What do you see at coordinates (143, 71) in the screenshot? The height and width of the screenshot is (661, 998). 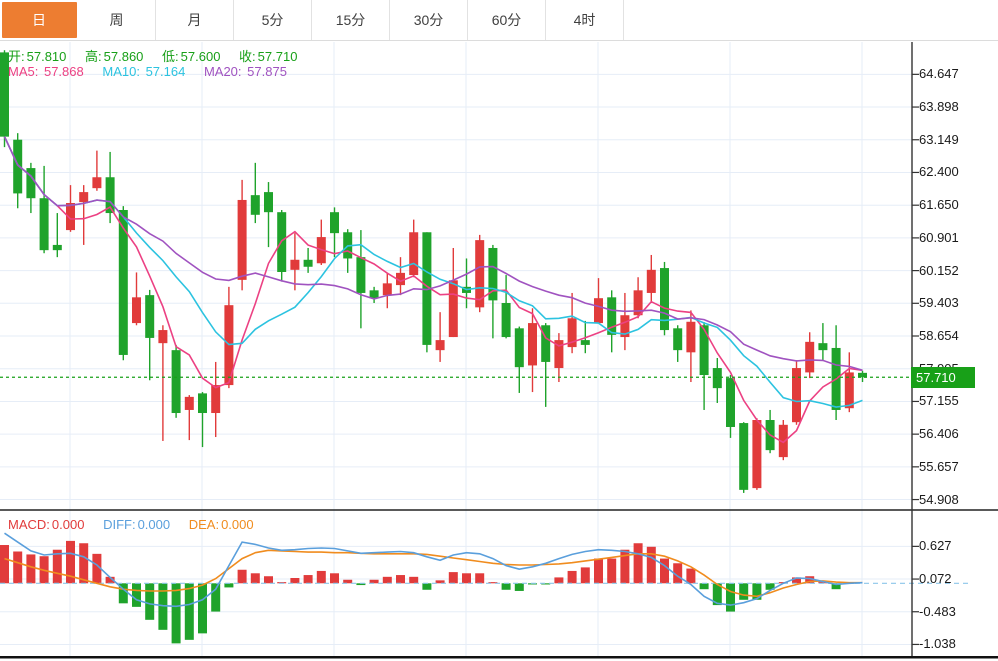 I see `ma10-readout: MA10: 57.164` at bounding box center [143, 71].